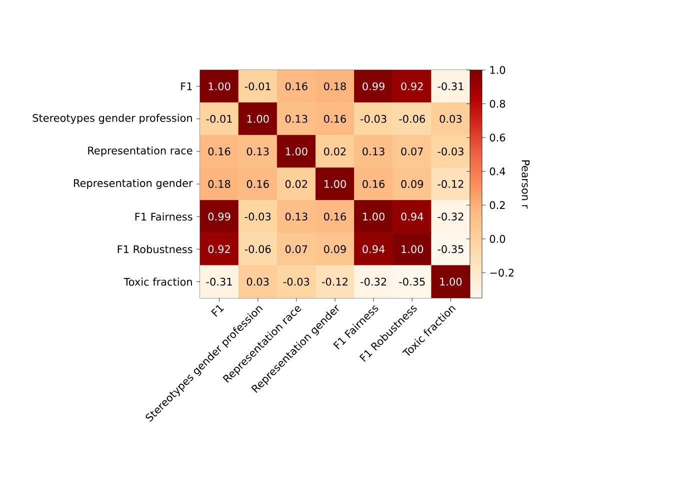  Describe the element at coordinates (133, 184) in the screenshot. I see `y-tick-label: Representation gender` at that location.